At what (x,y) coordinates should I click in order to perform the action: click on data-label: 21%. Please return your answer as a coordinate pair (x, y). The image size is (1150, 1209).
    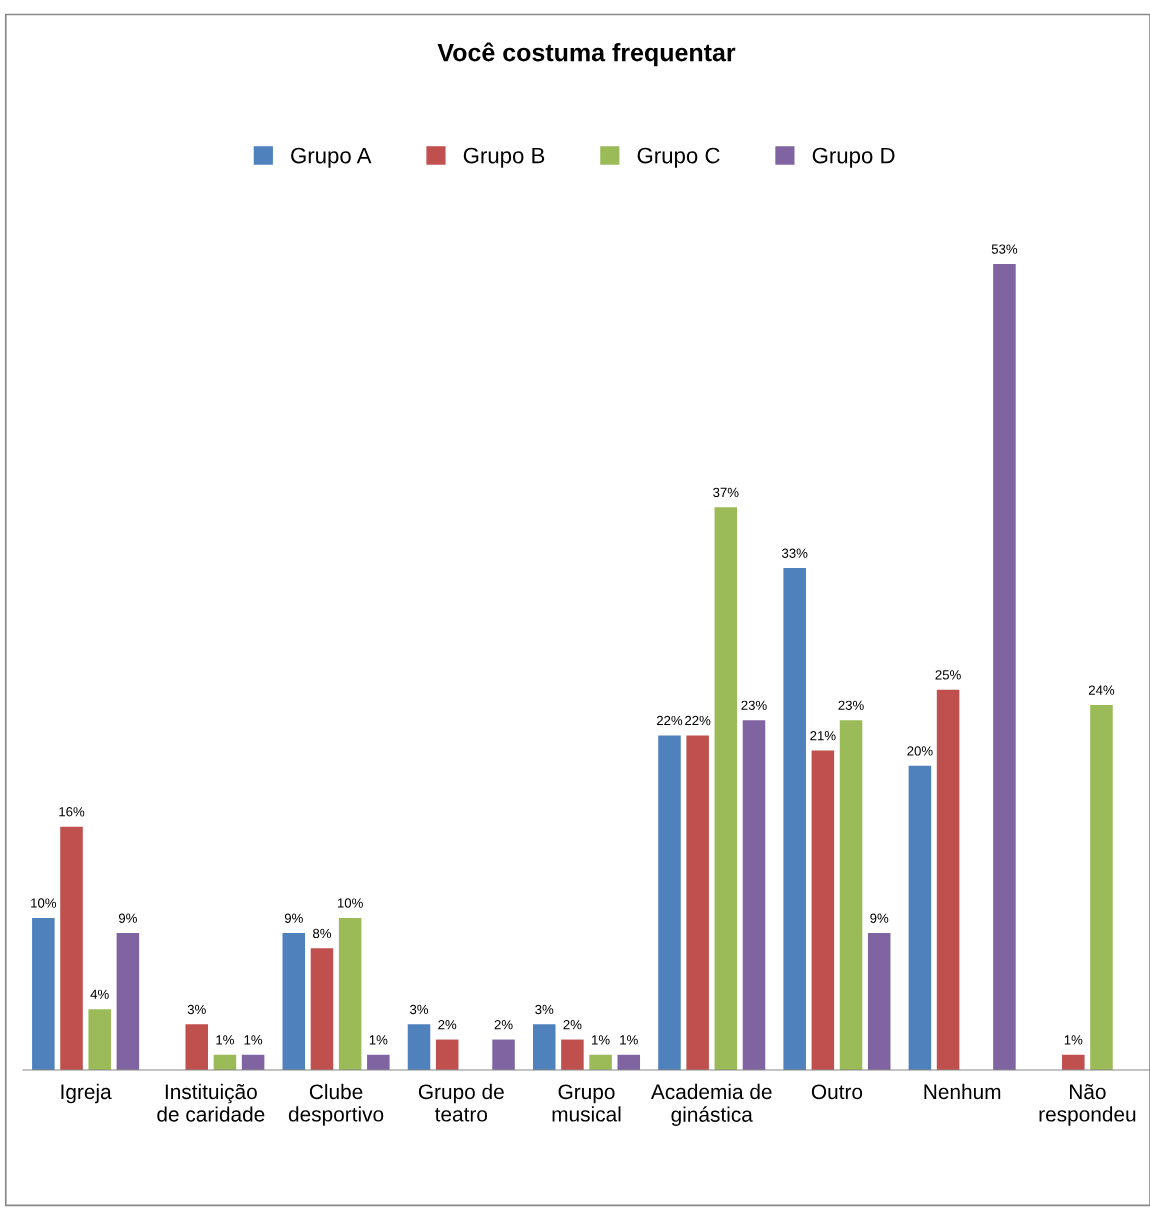
    Looking at the image, I should click on (823, 736).